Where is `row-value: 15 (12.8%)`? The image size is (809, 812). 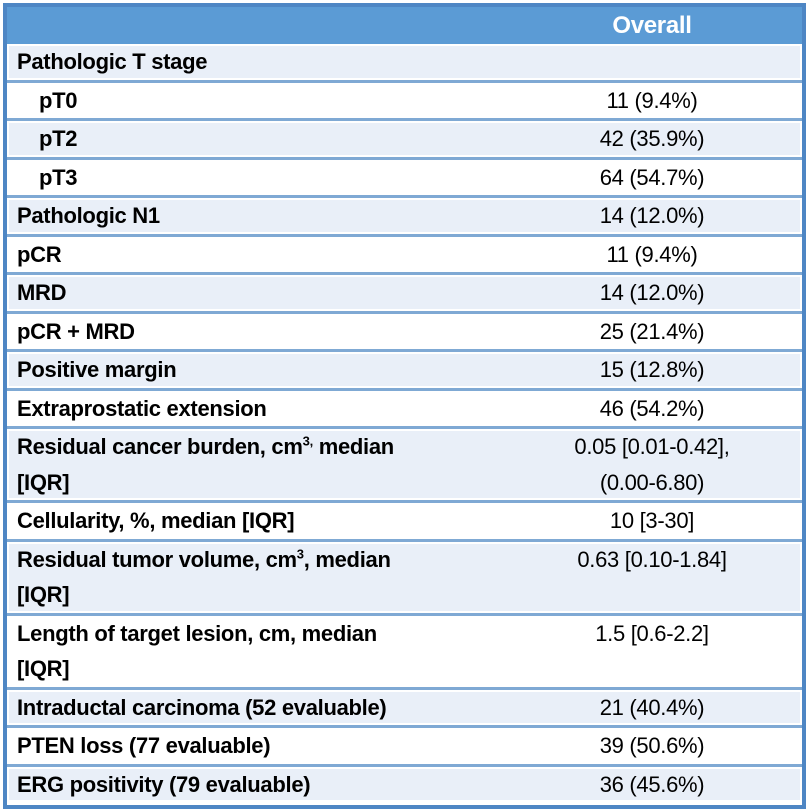
row-value: 15 (12.8%) is located at coordinates (652, 370).